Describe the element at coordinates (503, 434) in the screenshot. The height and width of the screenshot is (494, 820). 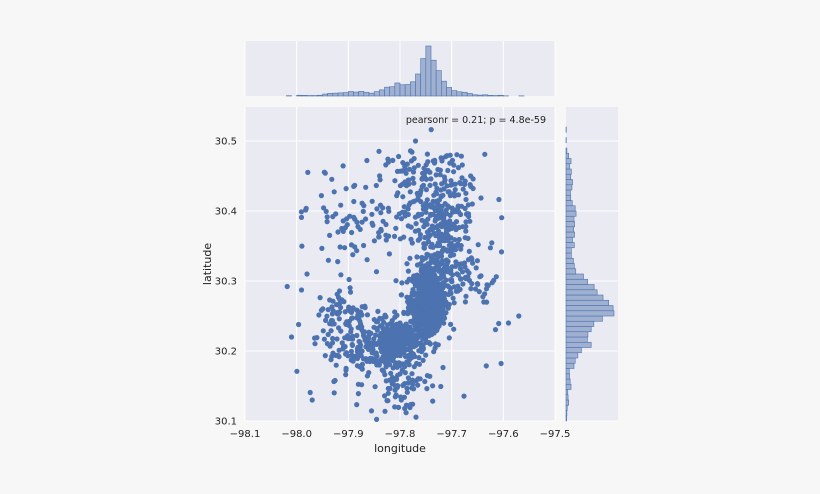
I see `x-tick-label: −97.6` at that location.